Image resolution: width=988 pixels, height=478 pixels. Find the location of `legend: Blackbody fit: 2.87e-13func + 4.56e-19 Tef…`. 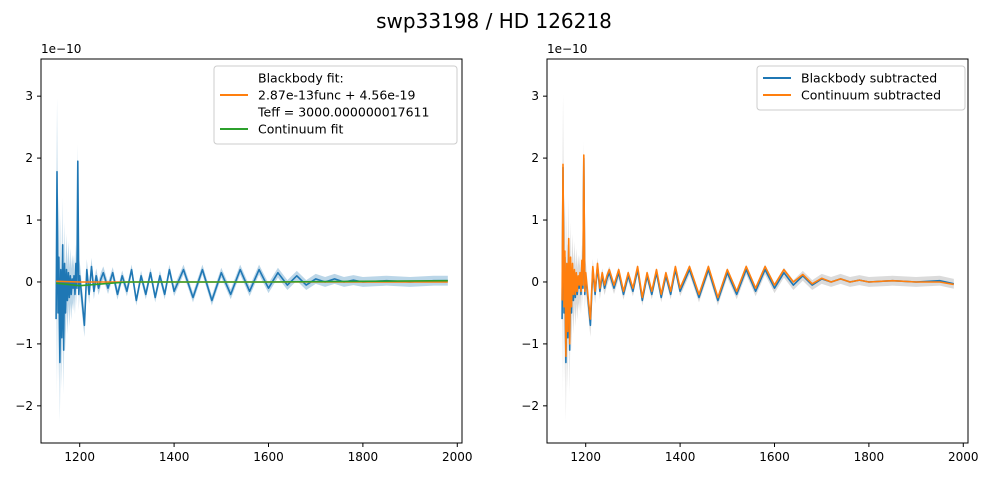

legend: Blackbody fit: 2.87e-13func + 4.56e-19 Tef… is located at coordinates (335, 105).